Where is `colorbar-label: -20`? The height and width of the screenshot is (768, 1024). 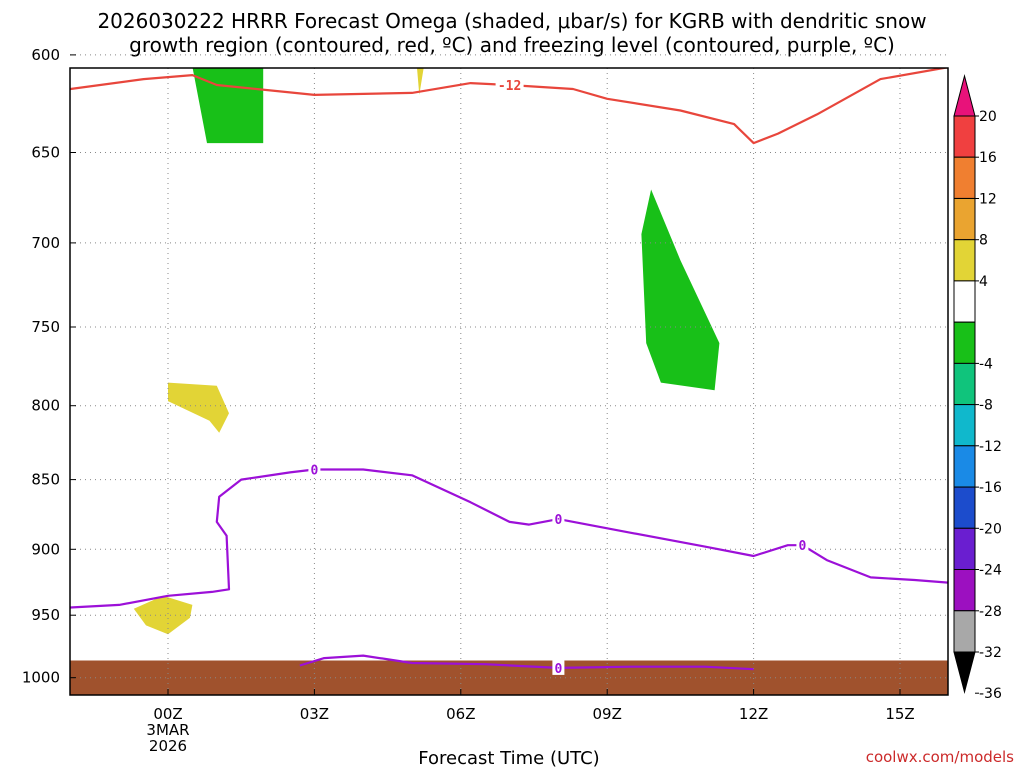
colorbar-label: -20 is located at coordinates (990, 529).